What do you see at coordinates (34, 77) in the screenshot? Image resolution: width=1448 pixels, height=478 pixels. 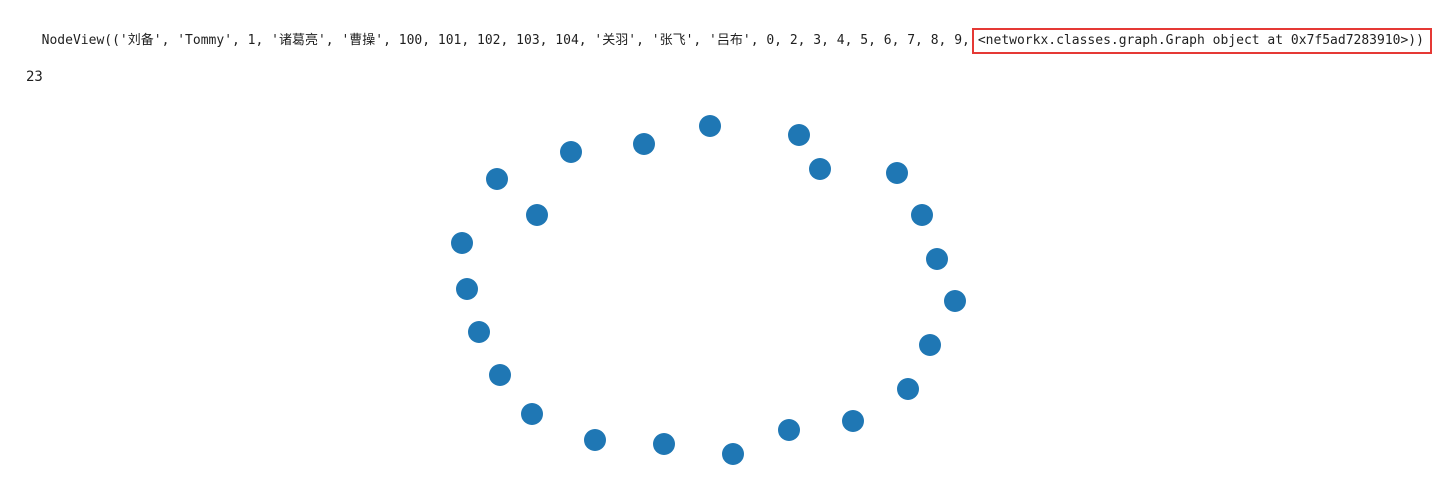 I see `node-count-output: 23` at bounding box center [34, 77].